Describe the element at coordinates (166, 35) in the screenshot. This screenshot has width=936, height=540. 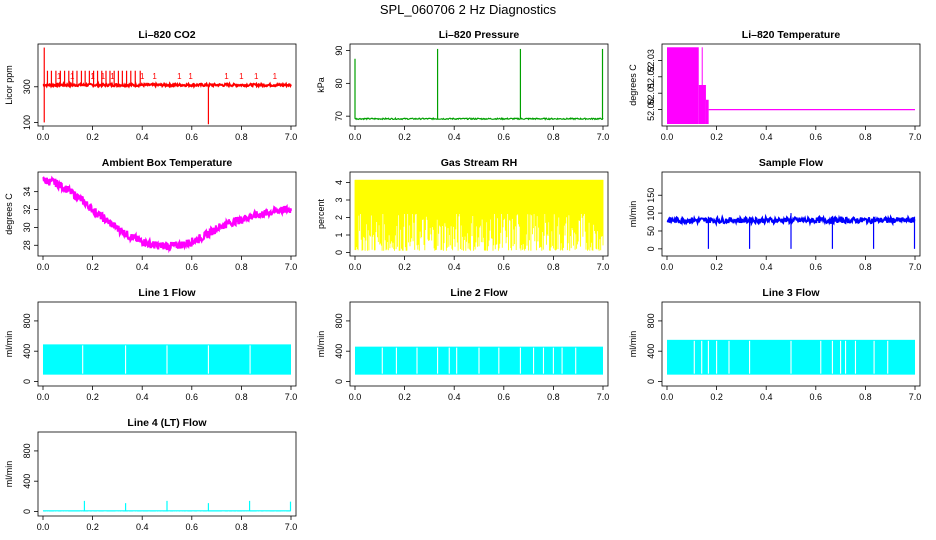
I see `chart-title: Li–820 CO2` at that location.